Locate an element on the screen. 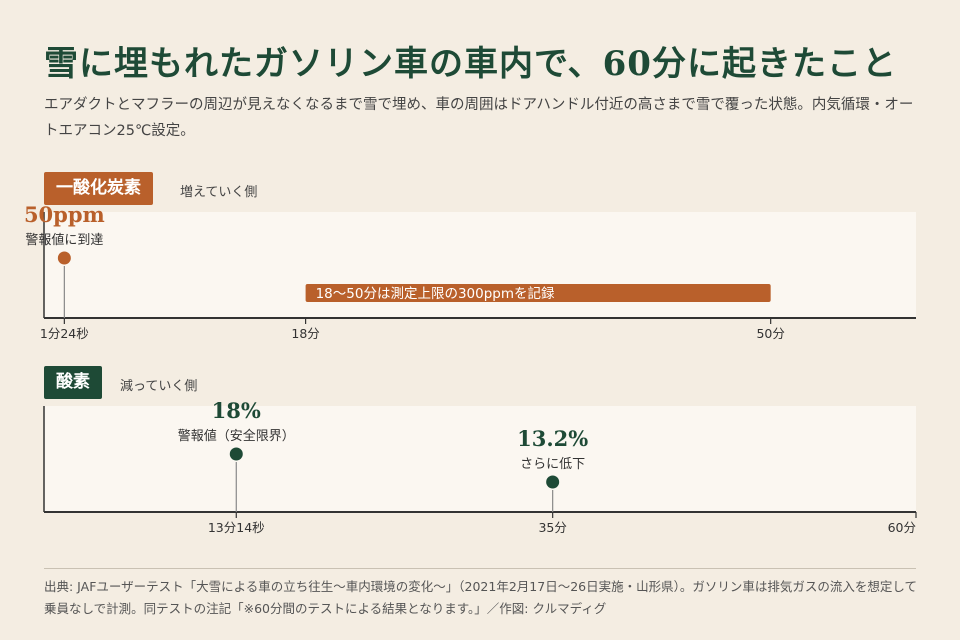 The width and height of the screenshot is (960, 640). co-range-bar is located at coordinates (538, 293).